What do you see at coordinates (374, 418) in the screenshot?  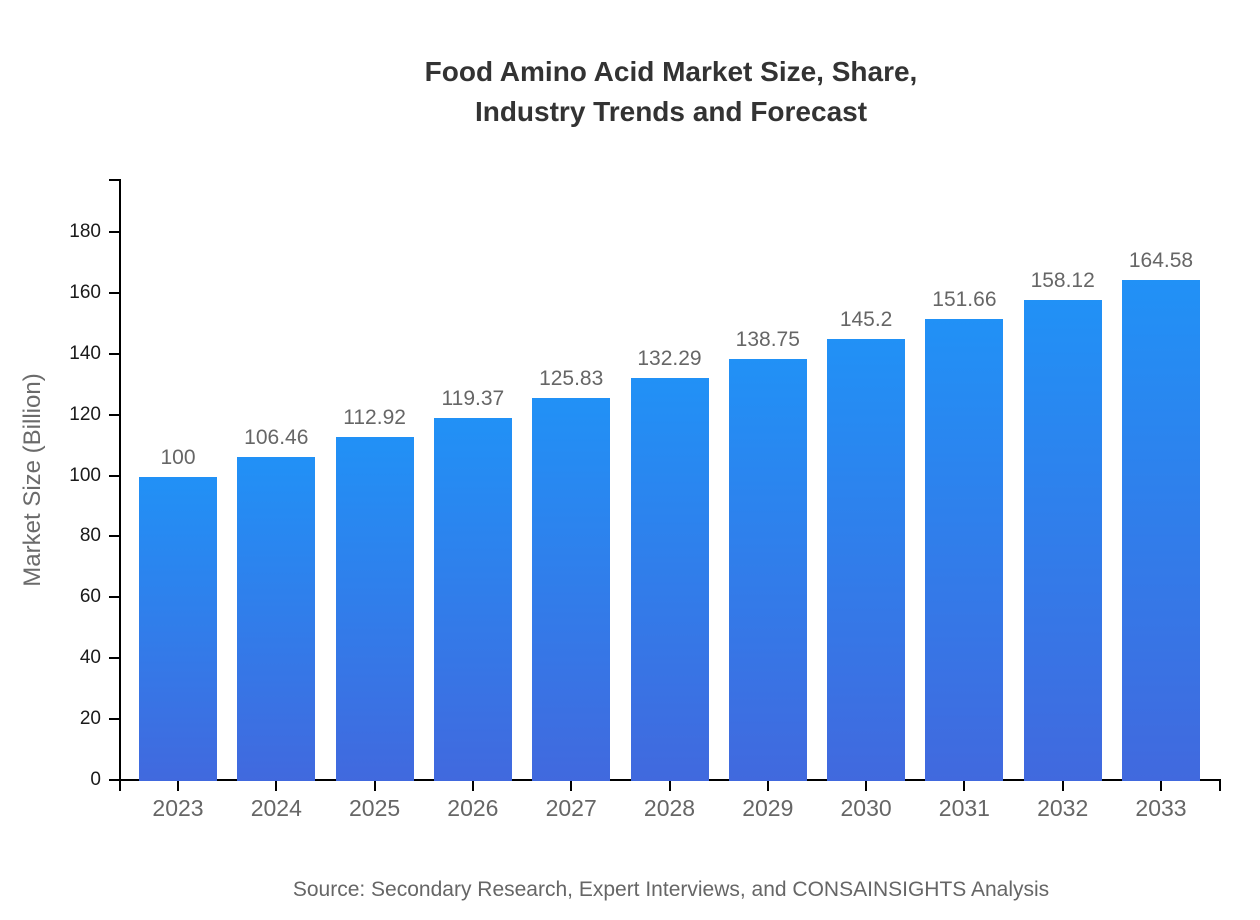 I see `bar-value-label: 112.92` at bounding box center [374, 418].